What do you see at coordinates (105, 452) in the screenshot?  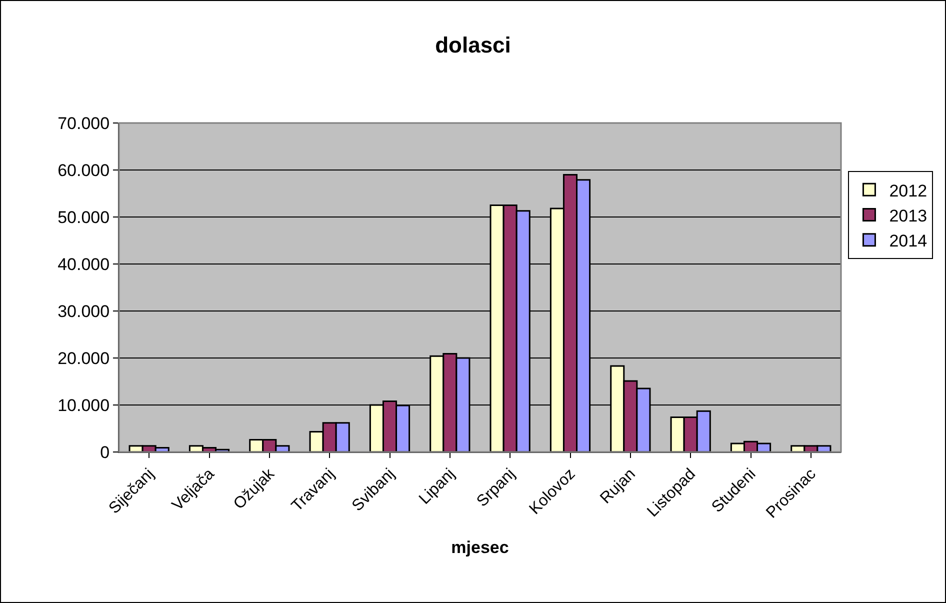 I see `y-tick-label: 0` at bounding box center [105, 452].